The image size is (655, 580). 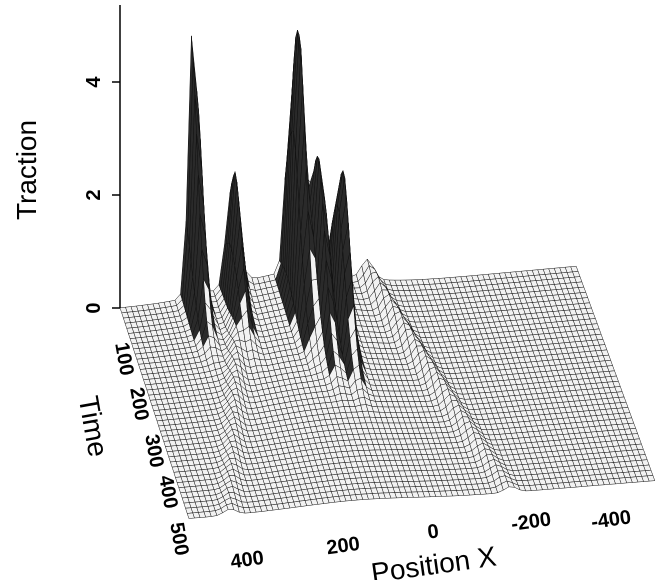 What do you see at coordinates (433, 560) in the screenshot?
I see `x-axis-label: Position X` at bounding box center [433, 560].